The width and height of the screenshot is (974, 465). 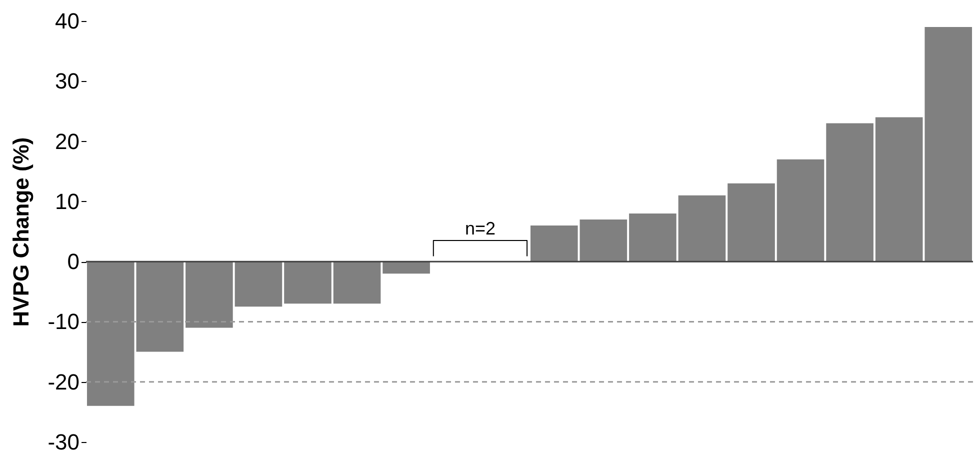 What do you see at coordinates (480, 228) in the screenshot?
I see `annotation: n=2` at bounding box center [480, 228].